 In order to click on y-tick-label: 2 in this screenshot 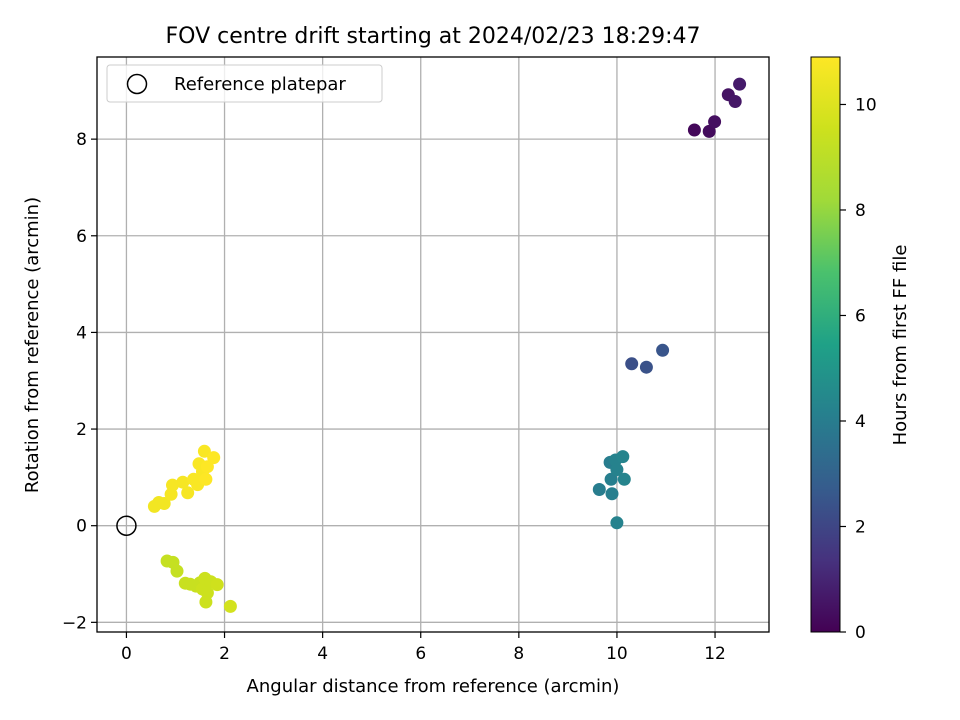, I will do `click(81, 430)`.